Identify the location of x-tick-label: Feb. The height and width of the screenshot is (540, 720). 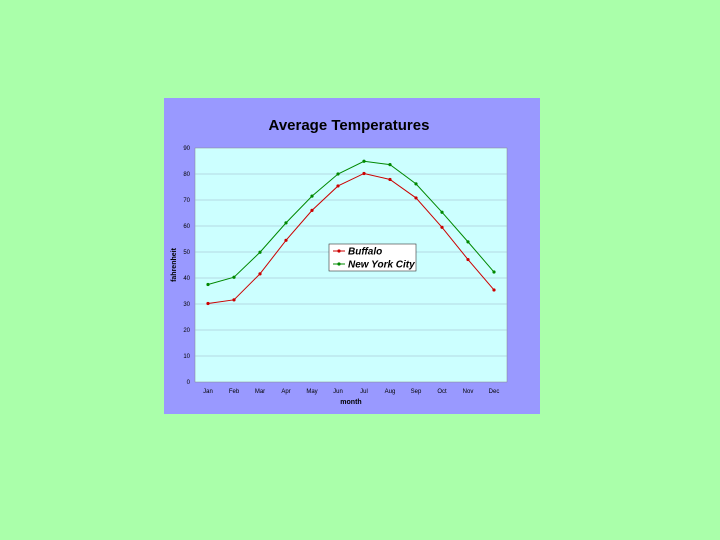
(234, 392).